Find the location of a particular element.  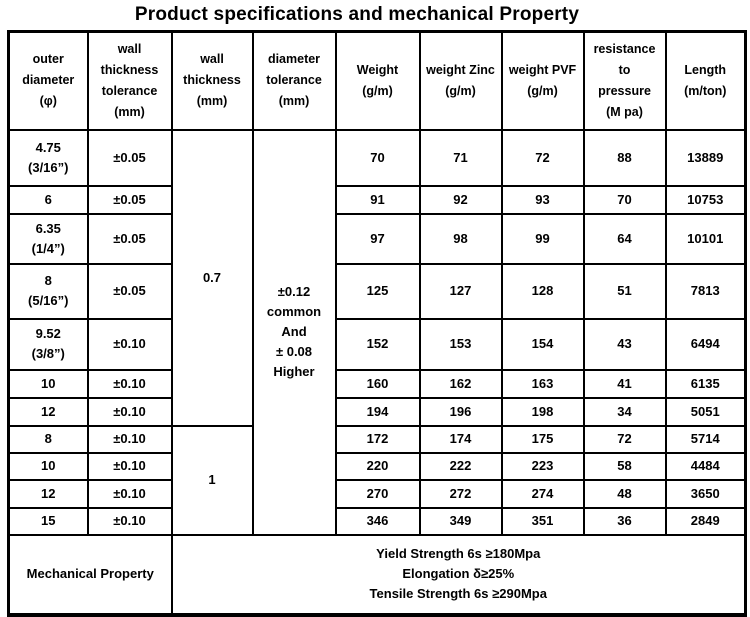

weight-zinc-cell: 174 is located at coordinates (460, 439).